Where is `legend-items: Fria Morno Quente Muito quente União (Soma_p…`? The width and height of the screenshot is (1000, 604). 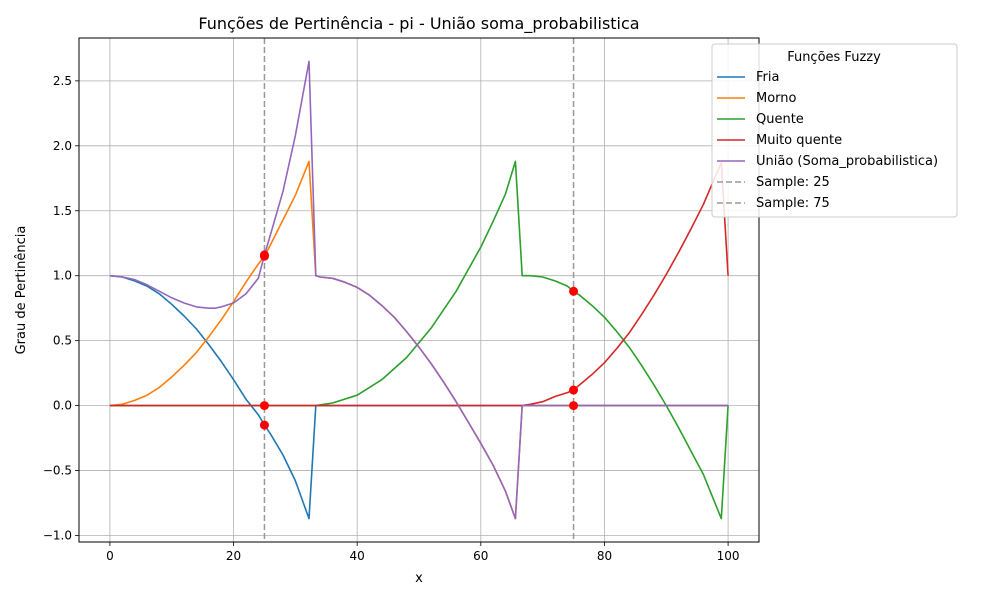
legend-items: Fria Morno Quente Muito quente União (Soma_p… is located at coordinates (827, 140).